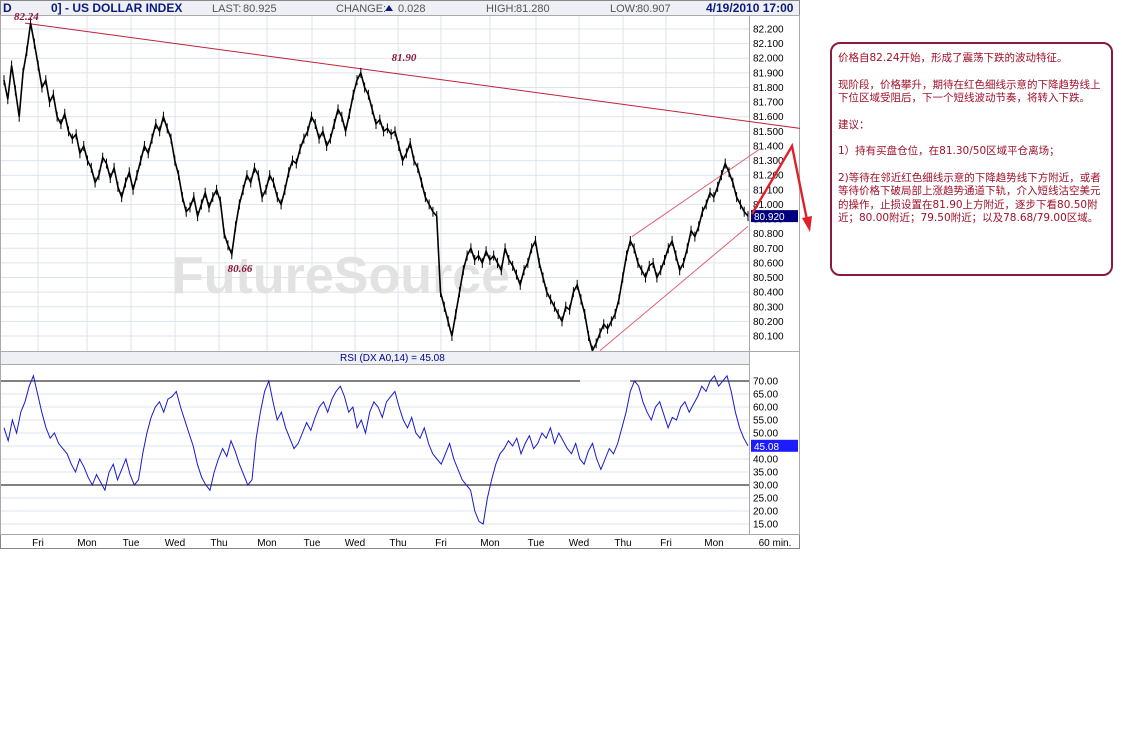 The image size is (1122, 730). I want to click on change-label: CHANGE:, so click(361, 9).